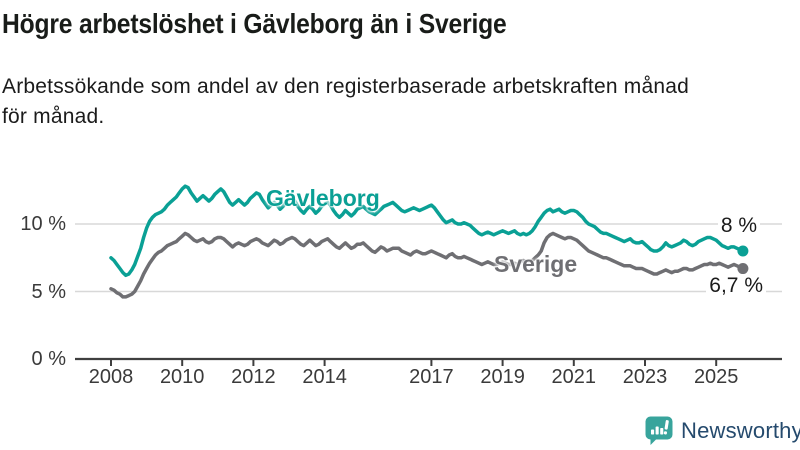 This screenshot has height=450, width=800. Describe the element at coordinates (253, 377) in the screenshot. I see `x-tick-label: 2012` at that location.